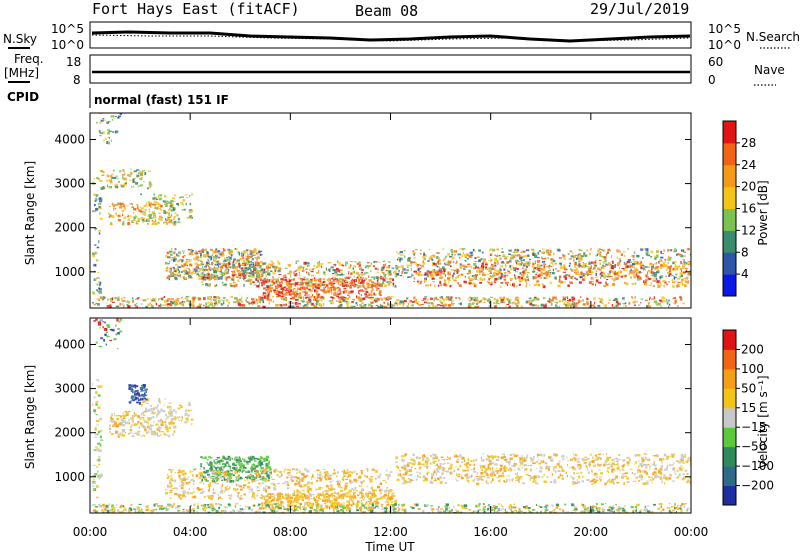 This screenshot has height=554, width=800. Describe the element at coordinates (67, 45) in the screenshot. I see `left-tick-low: 10^0` at that location.